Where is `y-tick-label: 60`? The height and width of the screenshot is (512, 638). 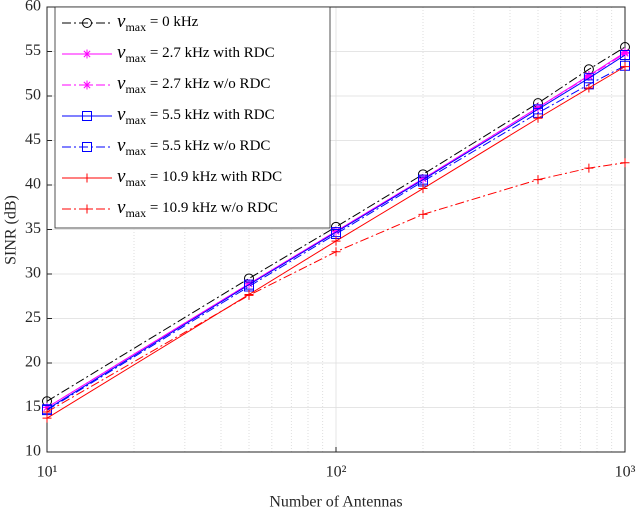 y-tick-label: 60 is located at coordinates (33, 7).